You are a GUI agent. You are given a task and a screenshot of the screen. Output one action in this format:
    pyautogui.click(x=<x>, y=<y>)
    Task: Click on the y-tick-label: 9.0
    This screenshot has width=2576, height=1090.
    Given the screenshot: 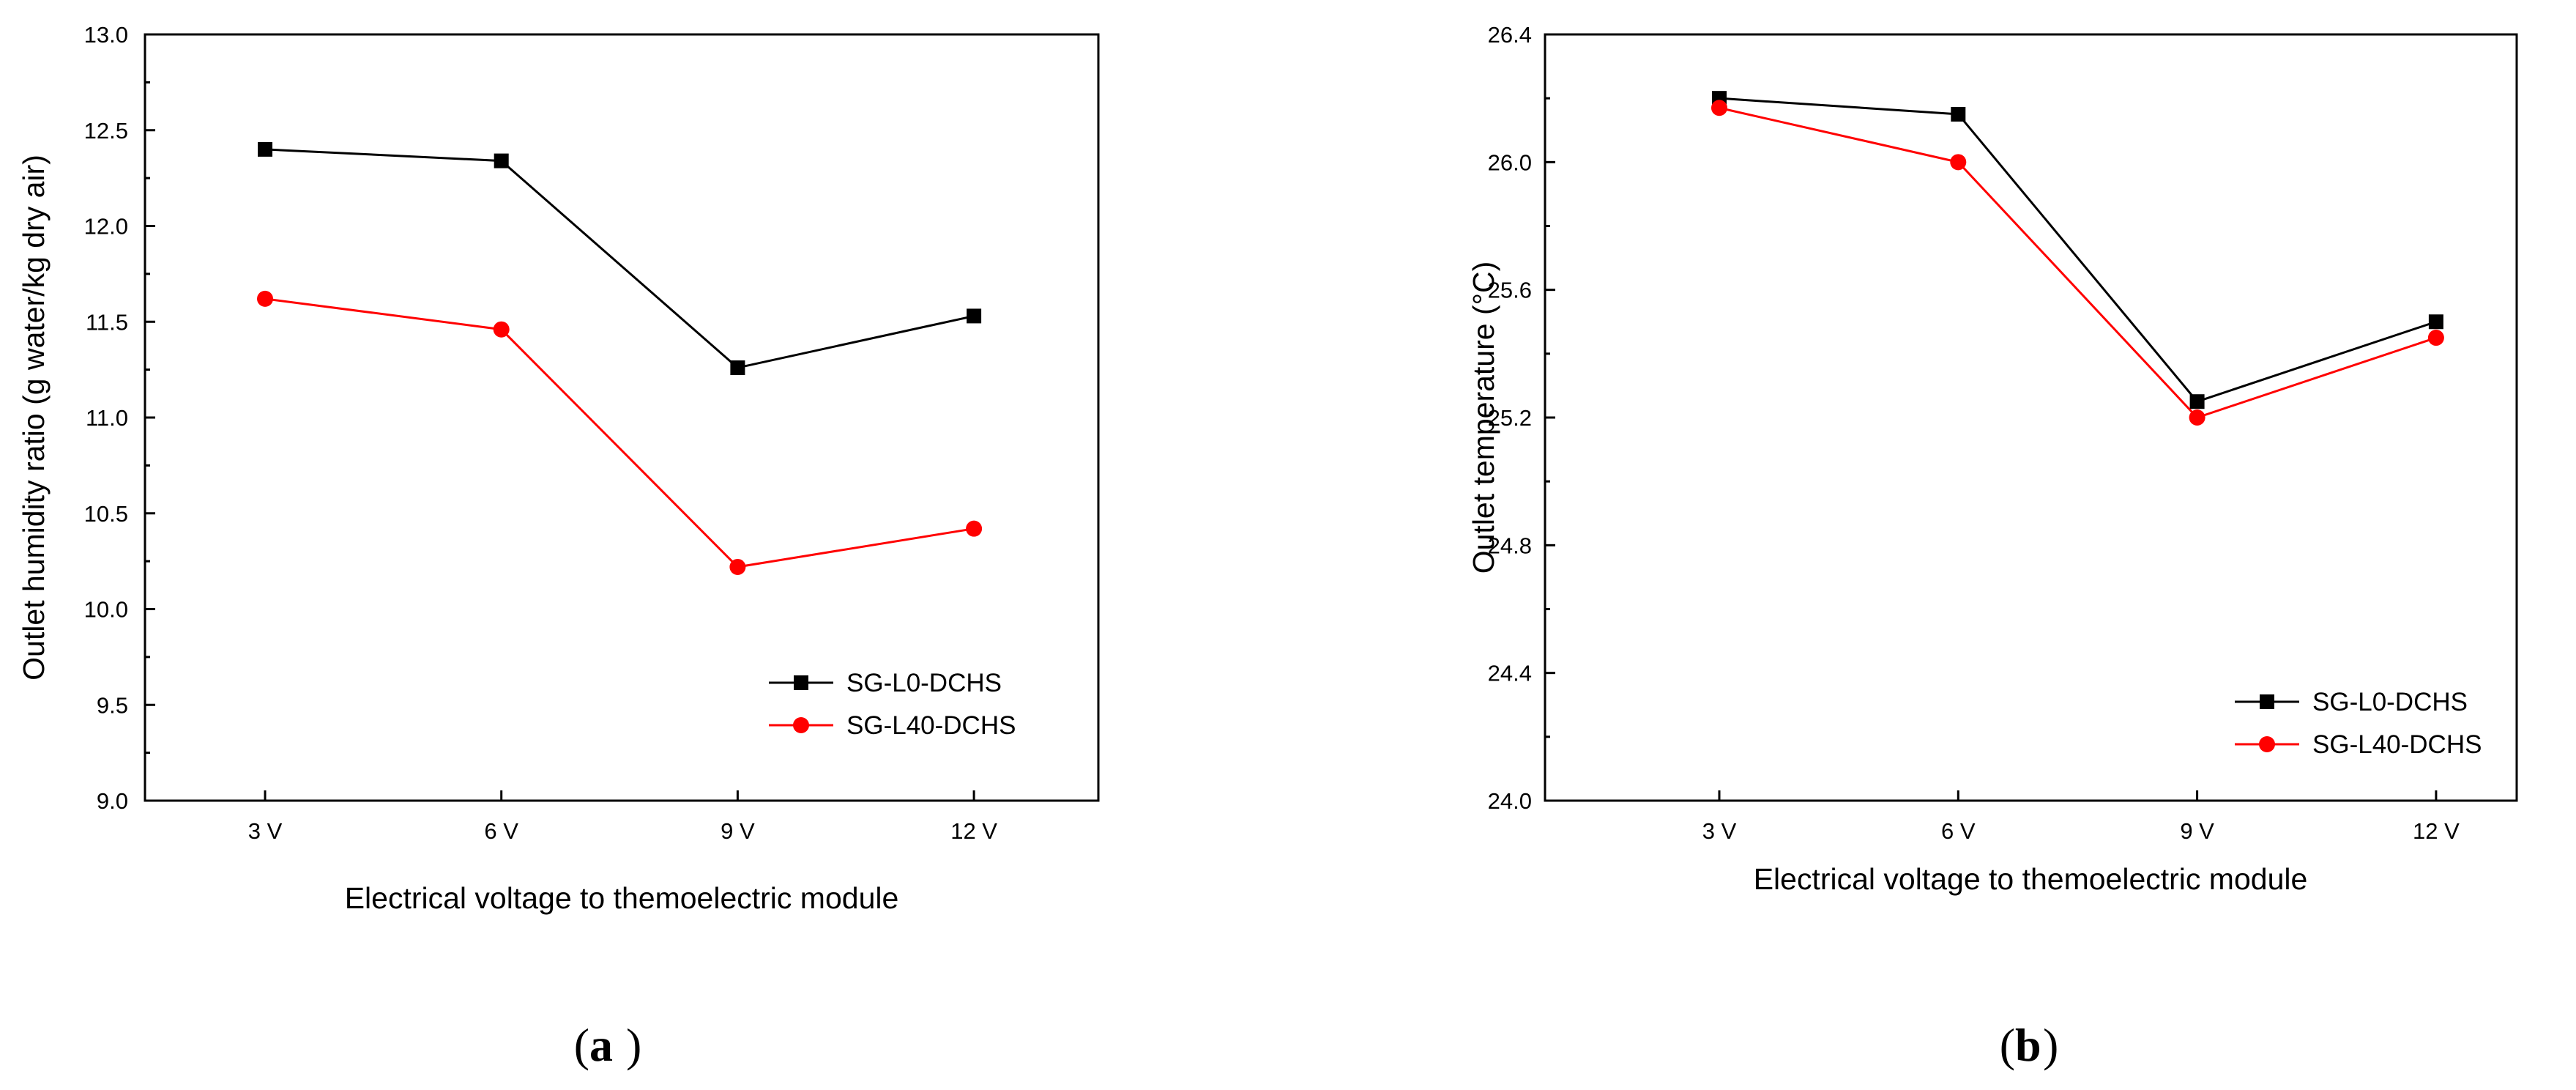 What is the action you would take?
    pyautogui.click(x=112, y=801)
    